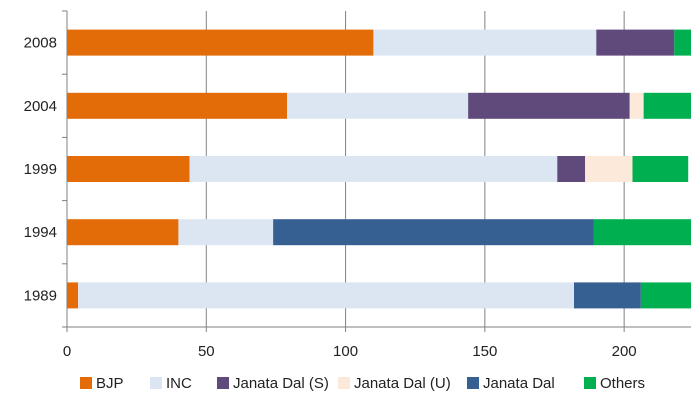 The image size is (692, 408). What do you see at coordinates (642, 232) in the screenshot?
I see `bar-1994-others` at bounding box center [642, 232].